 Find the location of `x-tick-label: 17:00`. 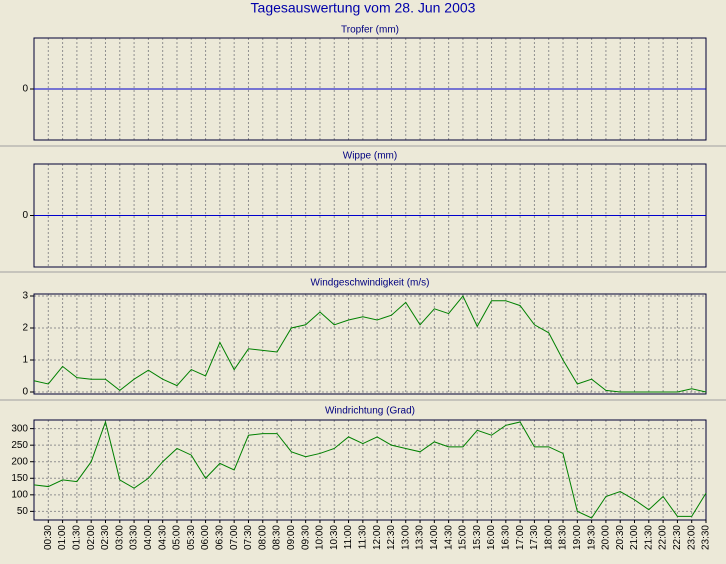

x-tick-label: 17:00 is located at coordinates (520, 537).